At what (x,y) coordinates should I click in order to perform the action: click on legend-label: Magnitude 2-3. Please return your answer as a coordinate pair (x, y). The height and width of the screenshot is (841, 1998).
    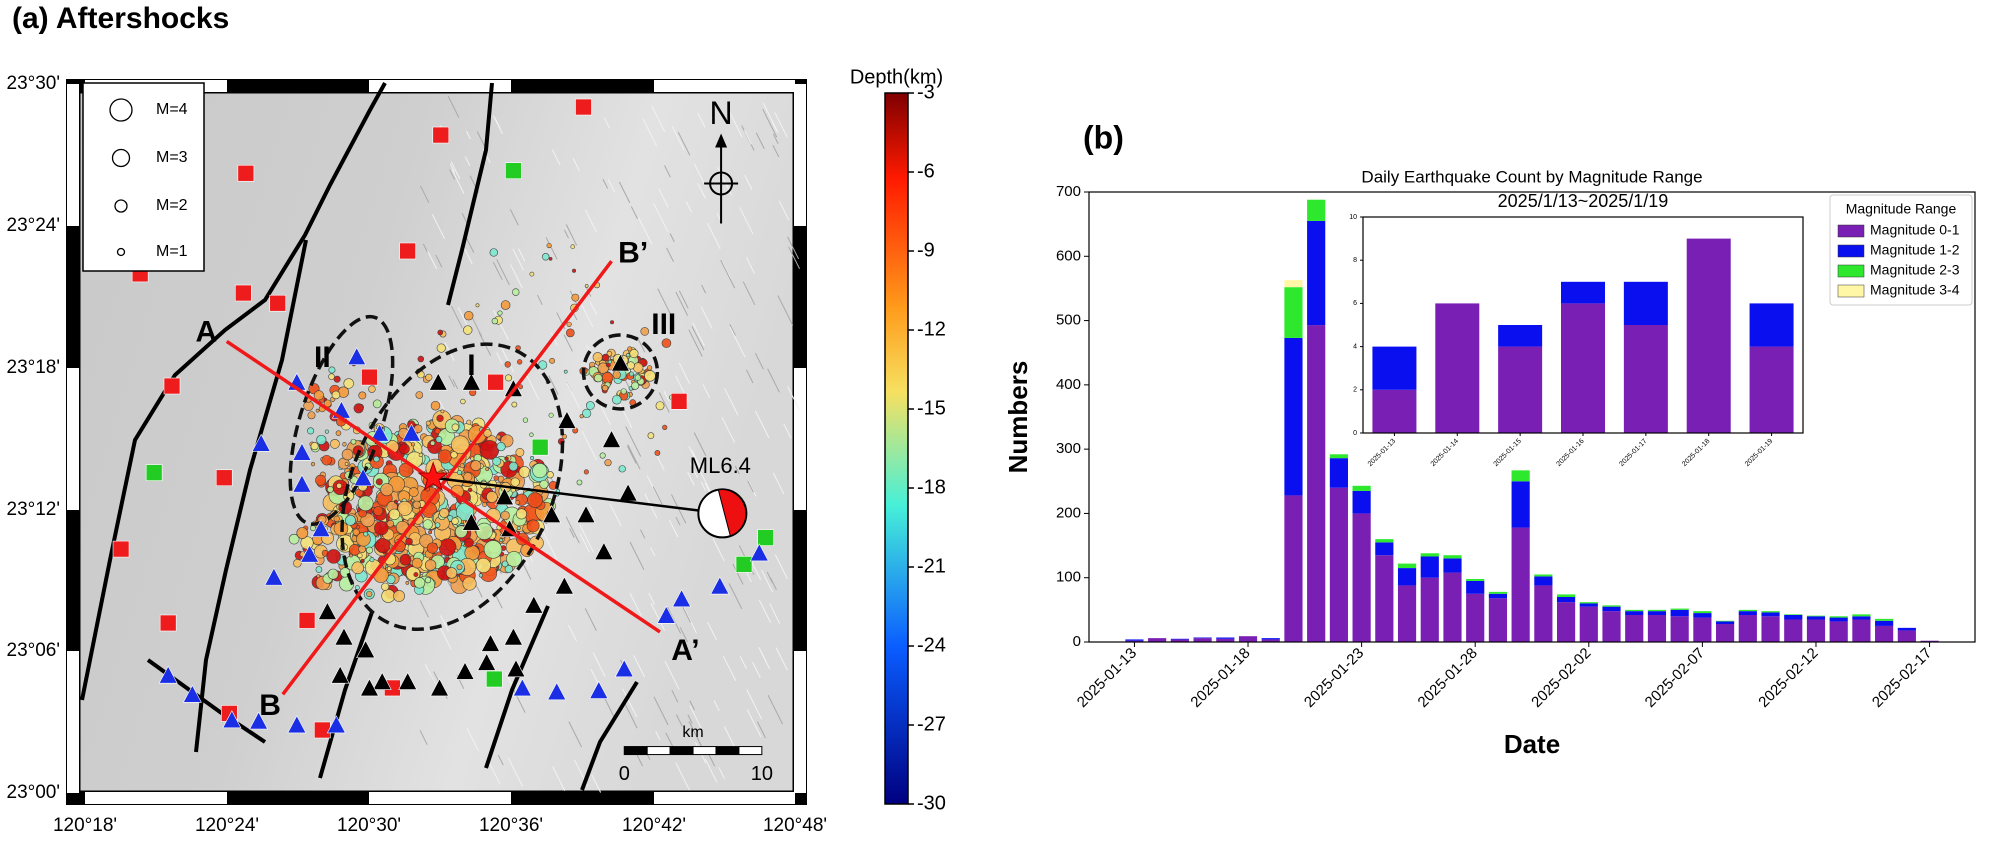
    Looking at the image, I should click on (1915, 270).